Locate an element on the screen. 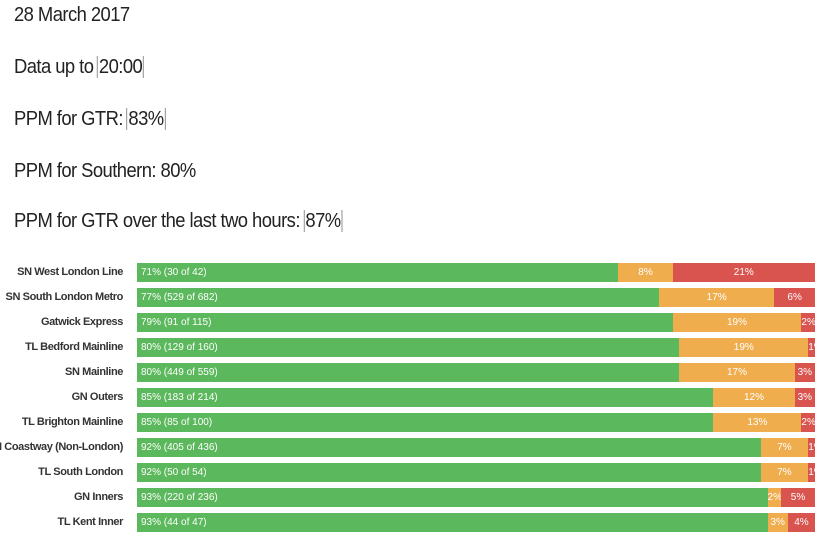  bar-row: GN Outers 85% (183 of 214) 12% 3% is located at coordinates (415, 397).